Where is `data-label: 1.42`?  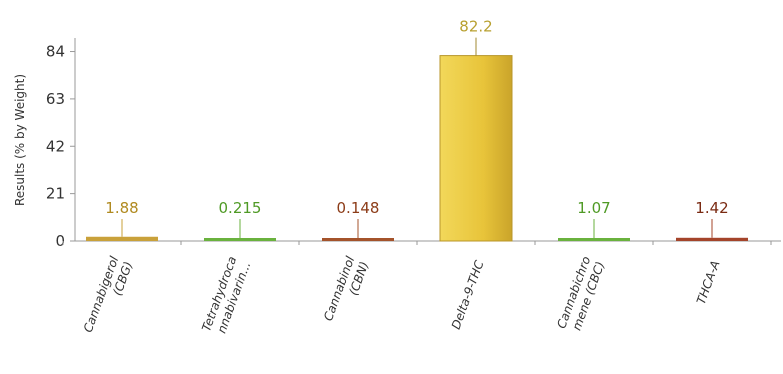 data-label: 1.42 is located at coordinates (711, 208).